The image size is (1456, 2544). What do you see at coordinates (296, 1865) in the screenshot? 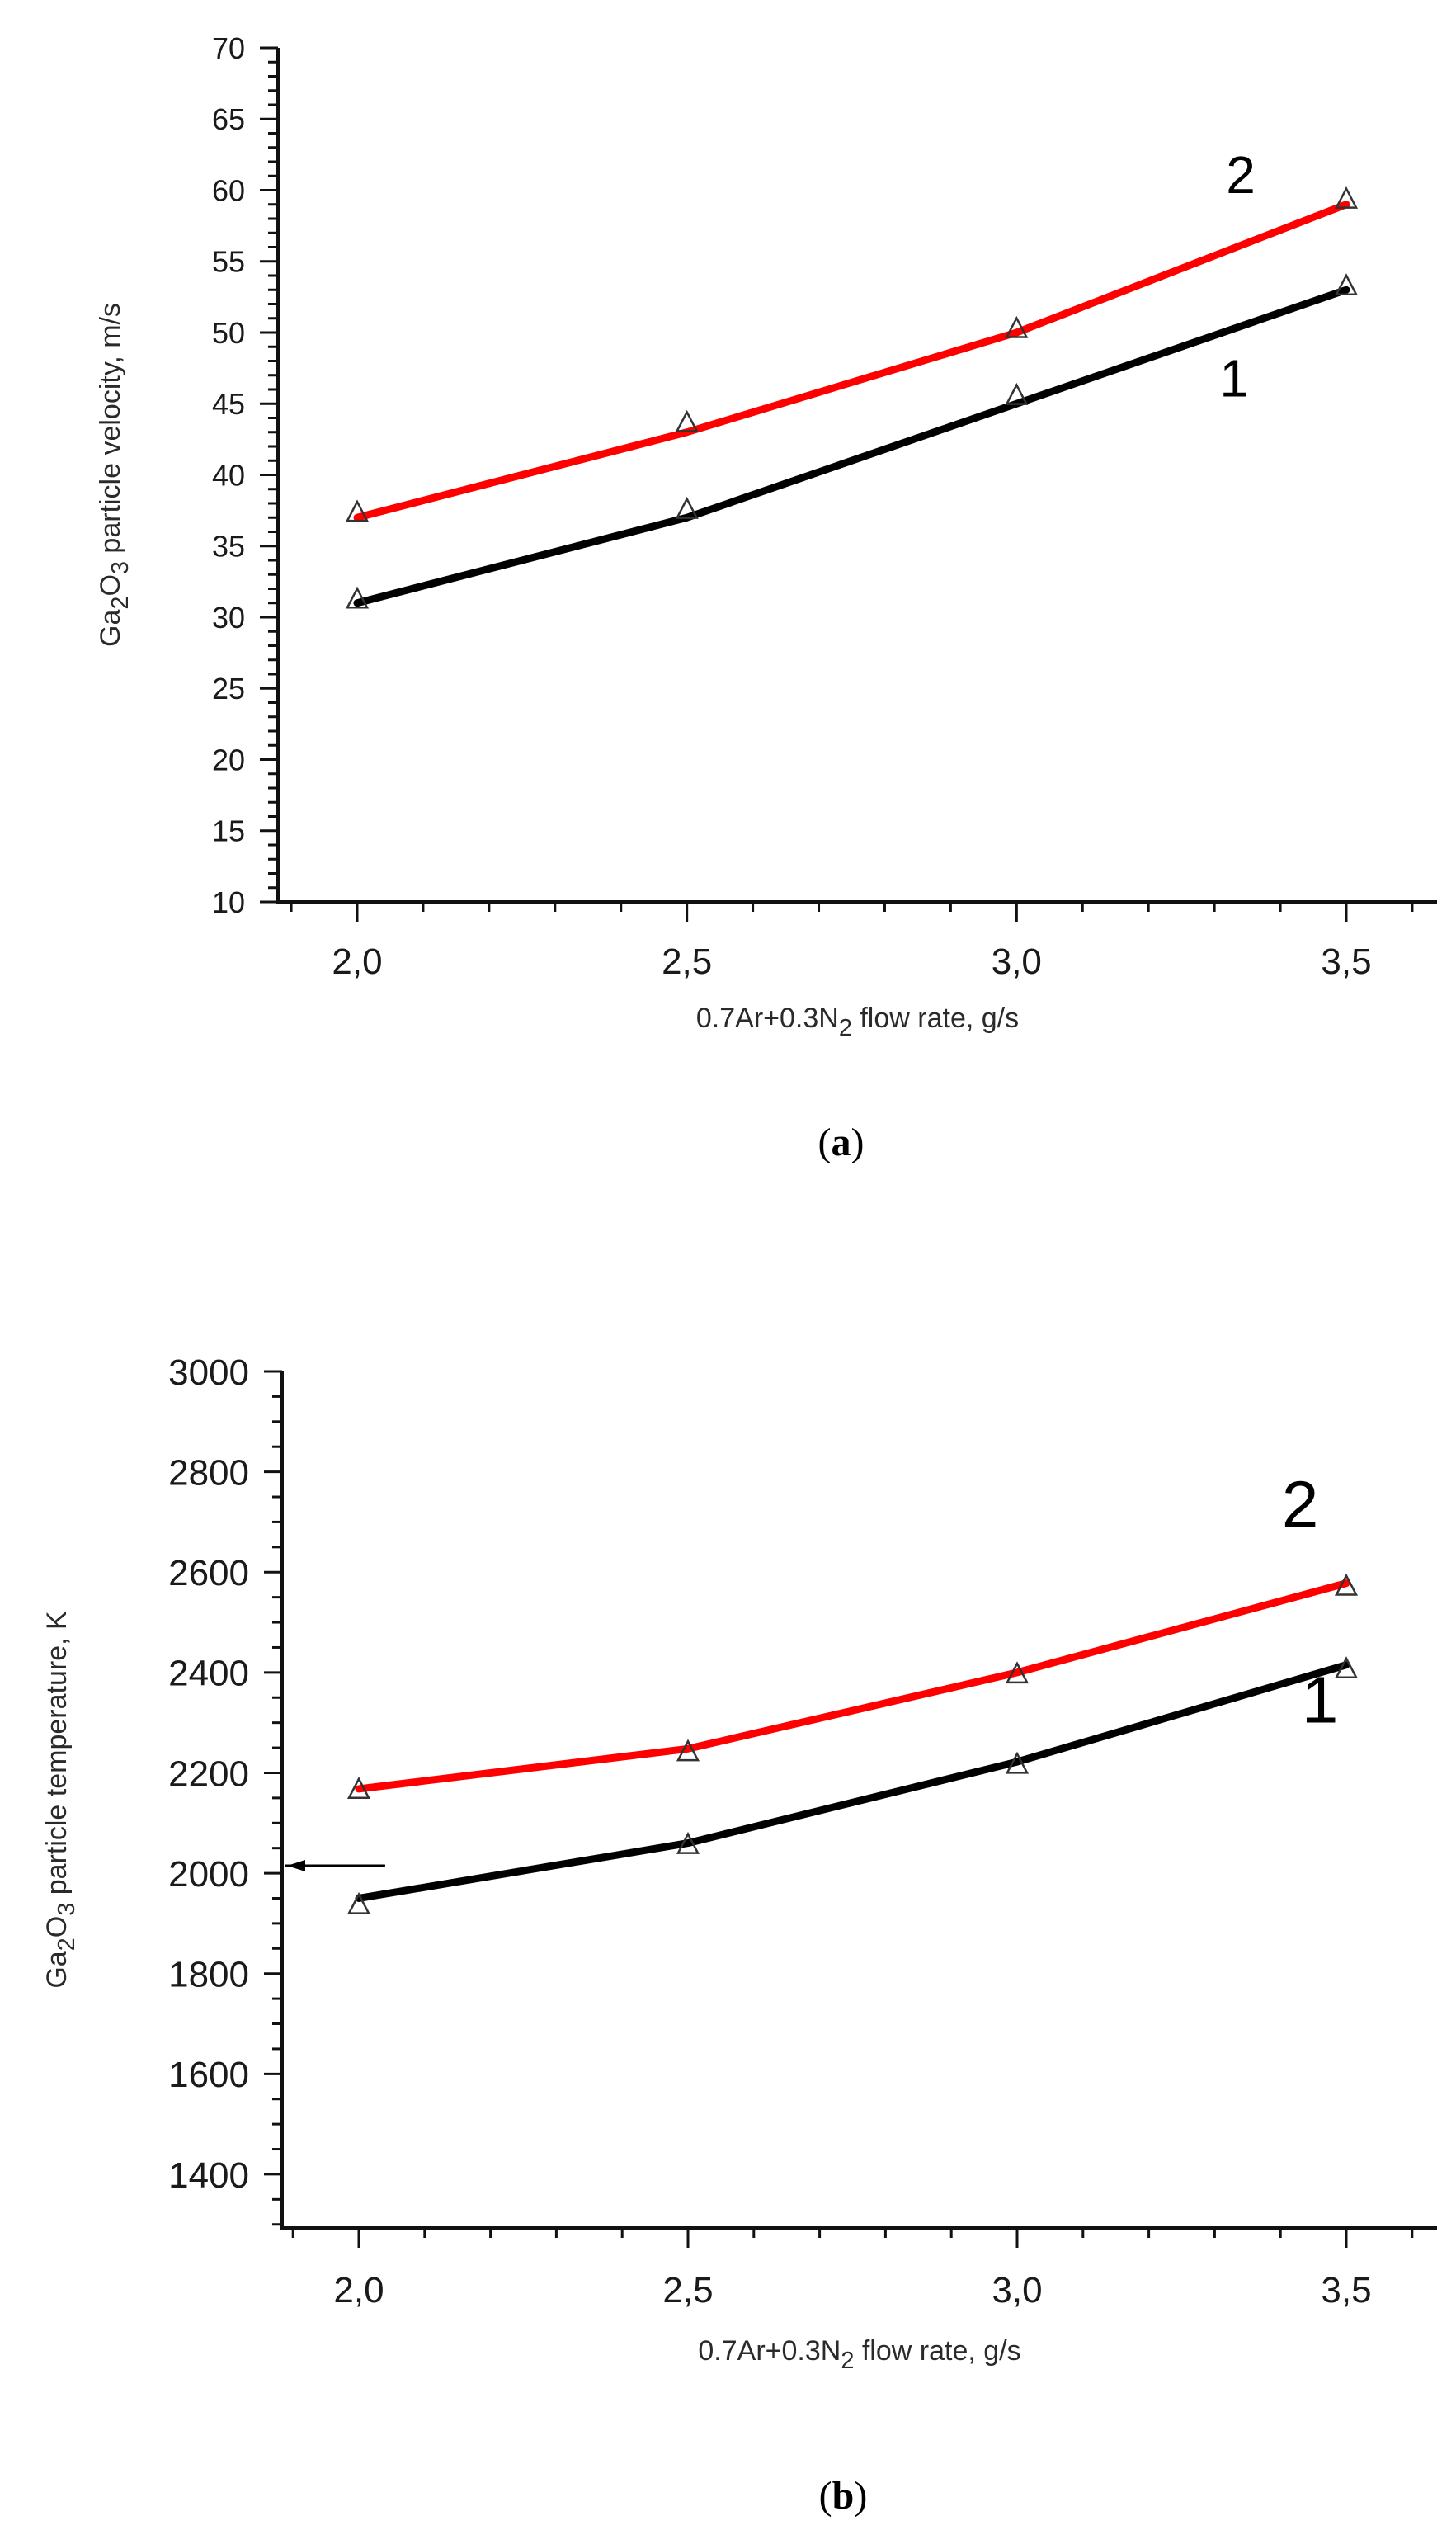
I see `arrow-head-icon` at bounding box center [296, 1865].